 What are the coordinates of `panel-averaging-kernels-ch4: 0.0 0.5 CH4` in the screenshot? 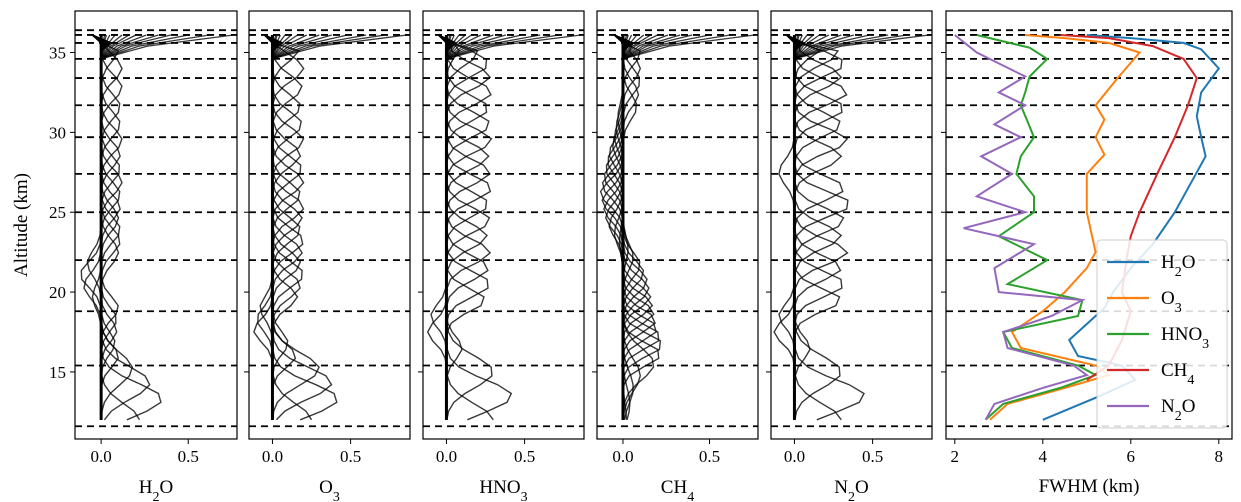 It's located at (675, 256).